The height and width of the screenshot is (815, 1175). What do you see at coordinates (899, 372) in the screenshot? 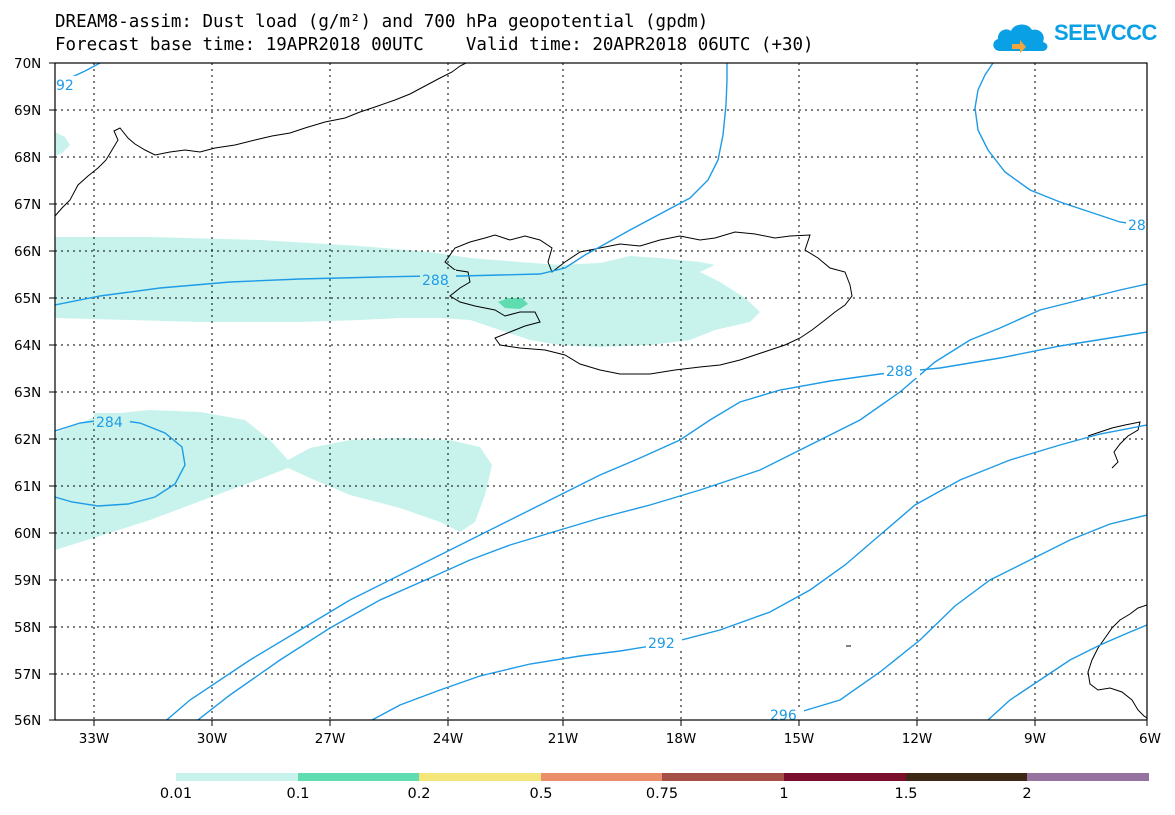
I see `contour-label-288-south: 288` at bounding box center [899, 372].